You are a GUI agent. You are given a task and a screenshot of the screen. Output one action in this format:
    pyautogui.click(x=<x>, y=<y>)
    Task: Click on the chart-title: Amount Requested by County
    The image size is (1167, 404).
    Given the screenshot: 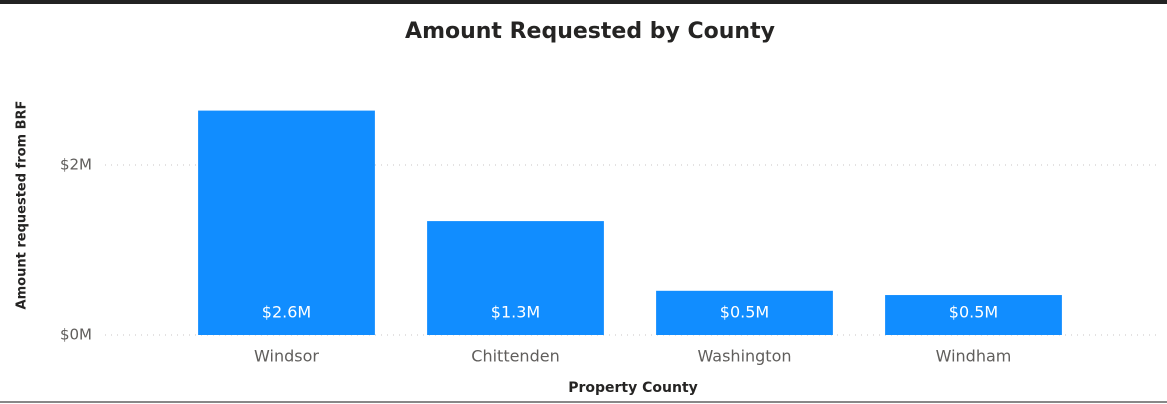 What is the action you would take?
    pyautogui.click(x=590, y=31)
    